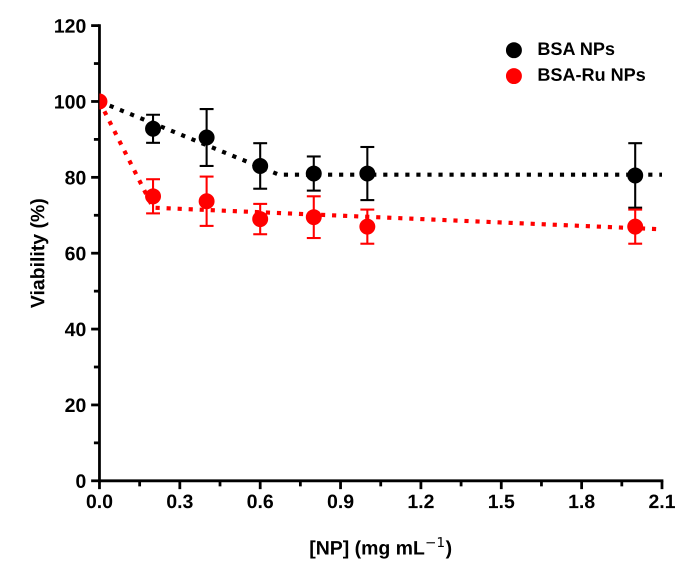 Image resolution: width=686 pixels, height=569 pixels. What do you see at coordinates (75, 329) in the screenshot?
I see `y-tick-label: 40` at bounding box center [75, 329].